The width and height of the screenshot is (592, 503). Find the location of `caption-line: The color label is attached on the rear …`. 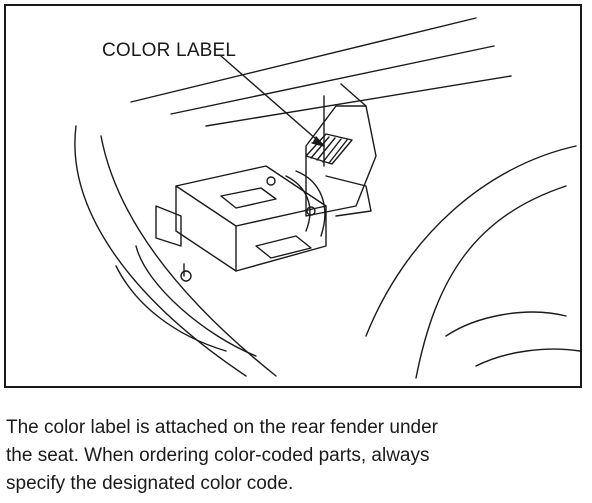

caption-line: The color label is attached on the rear … is located at coordinates (222, 427).